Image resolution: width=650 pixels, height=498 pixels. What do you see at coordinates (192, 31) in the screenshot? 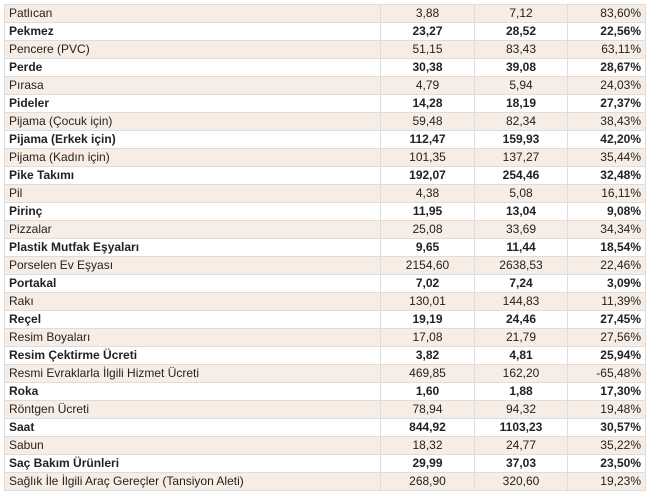
I see `item-name: Pekmez` at bounding box center [192, 31].